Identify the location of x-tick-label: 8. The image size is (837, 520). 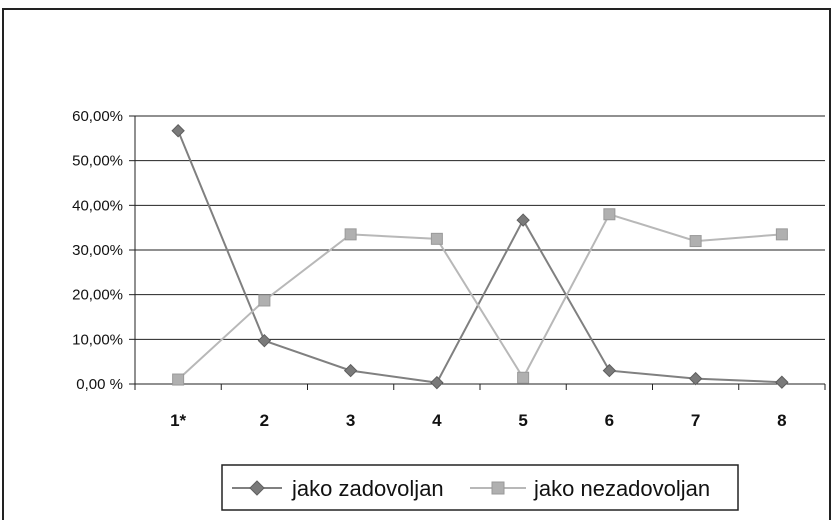
(781, 420).